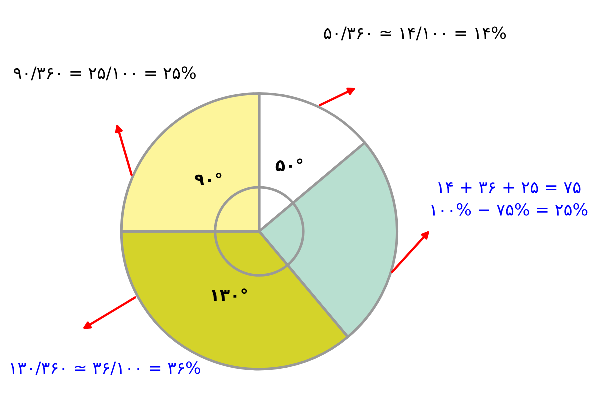 Image resolution: width=614 pixels, height=408 pixels. I want to click on text: ۱۳۰/۳۶۰ ≃ ۳۶/۱۰۰ = ۳۶%, so click(105, 369).